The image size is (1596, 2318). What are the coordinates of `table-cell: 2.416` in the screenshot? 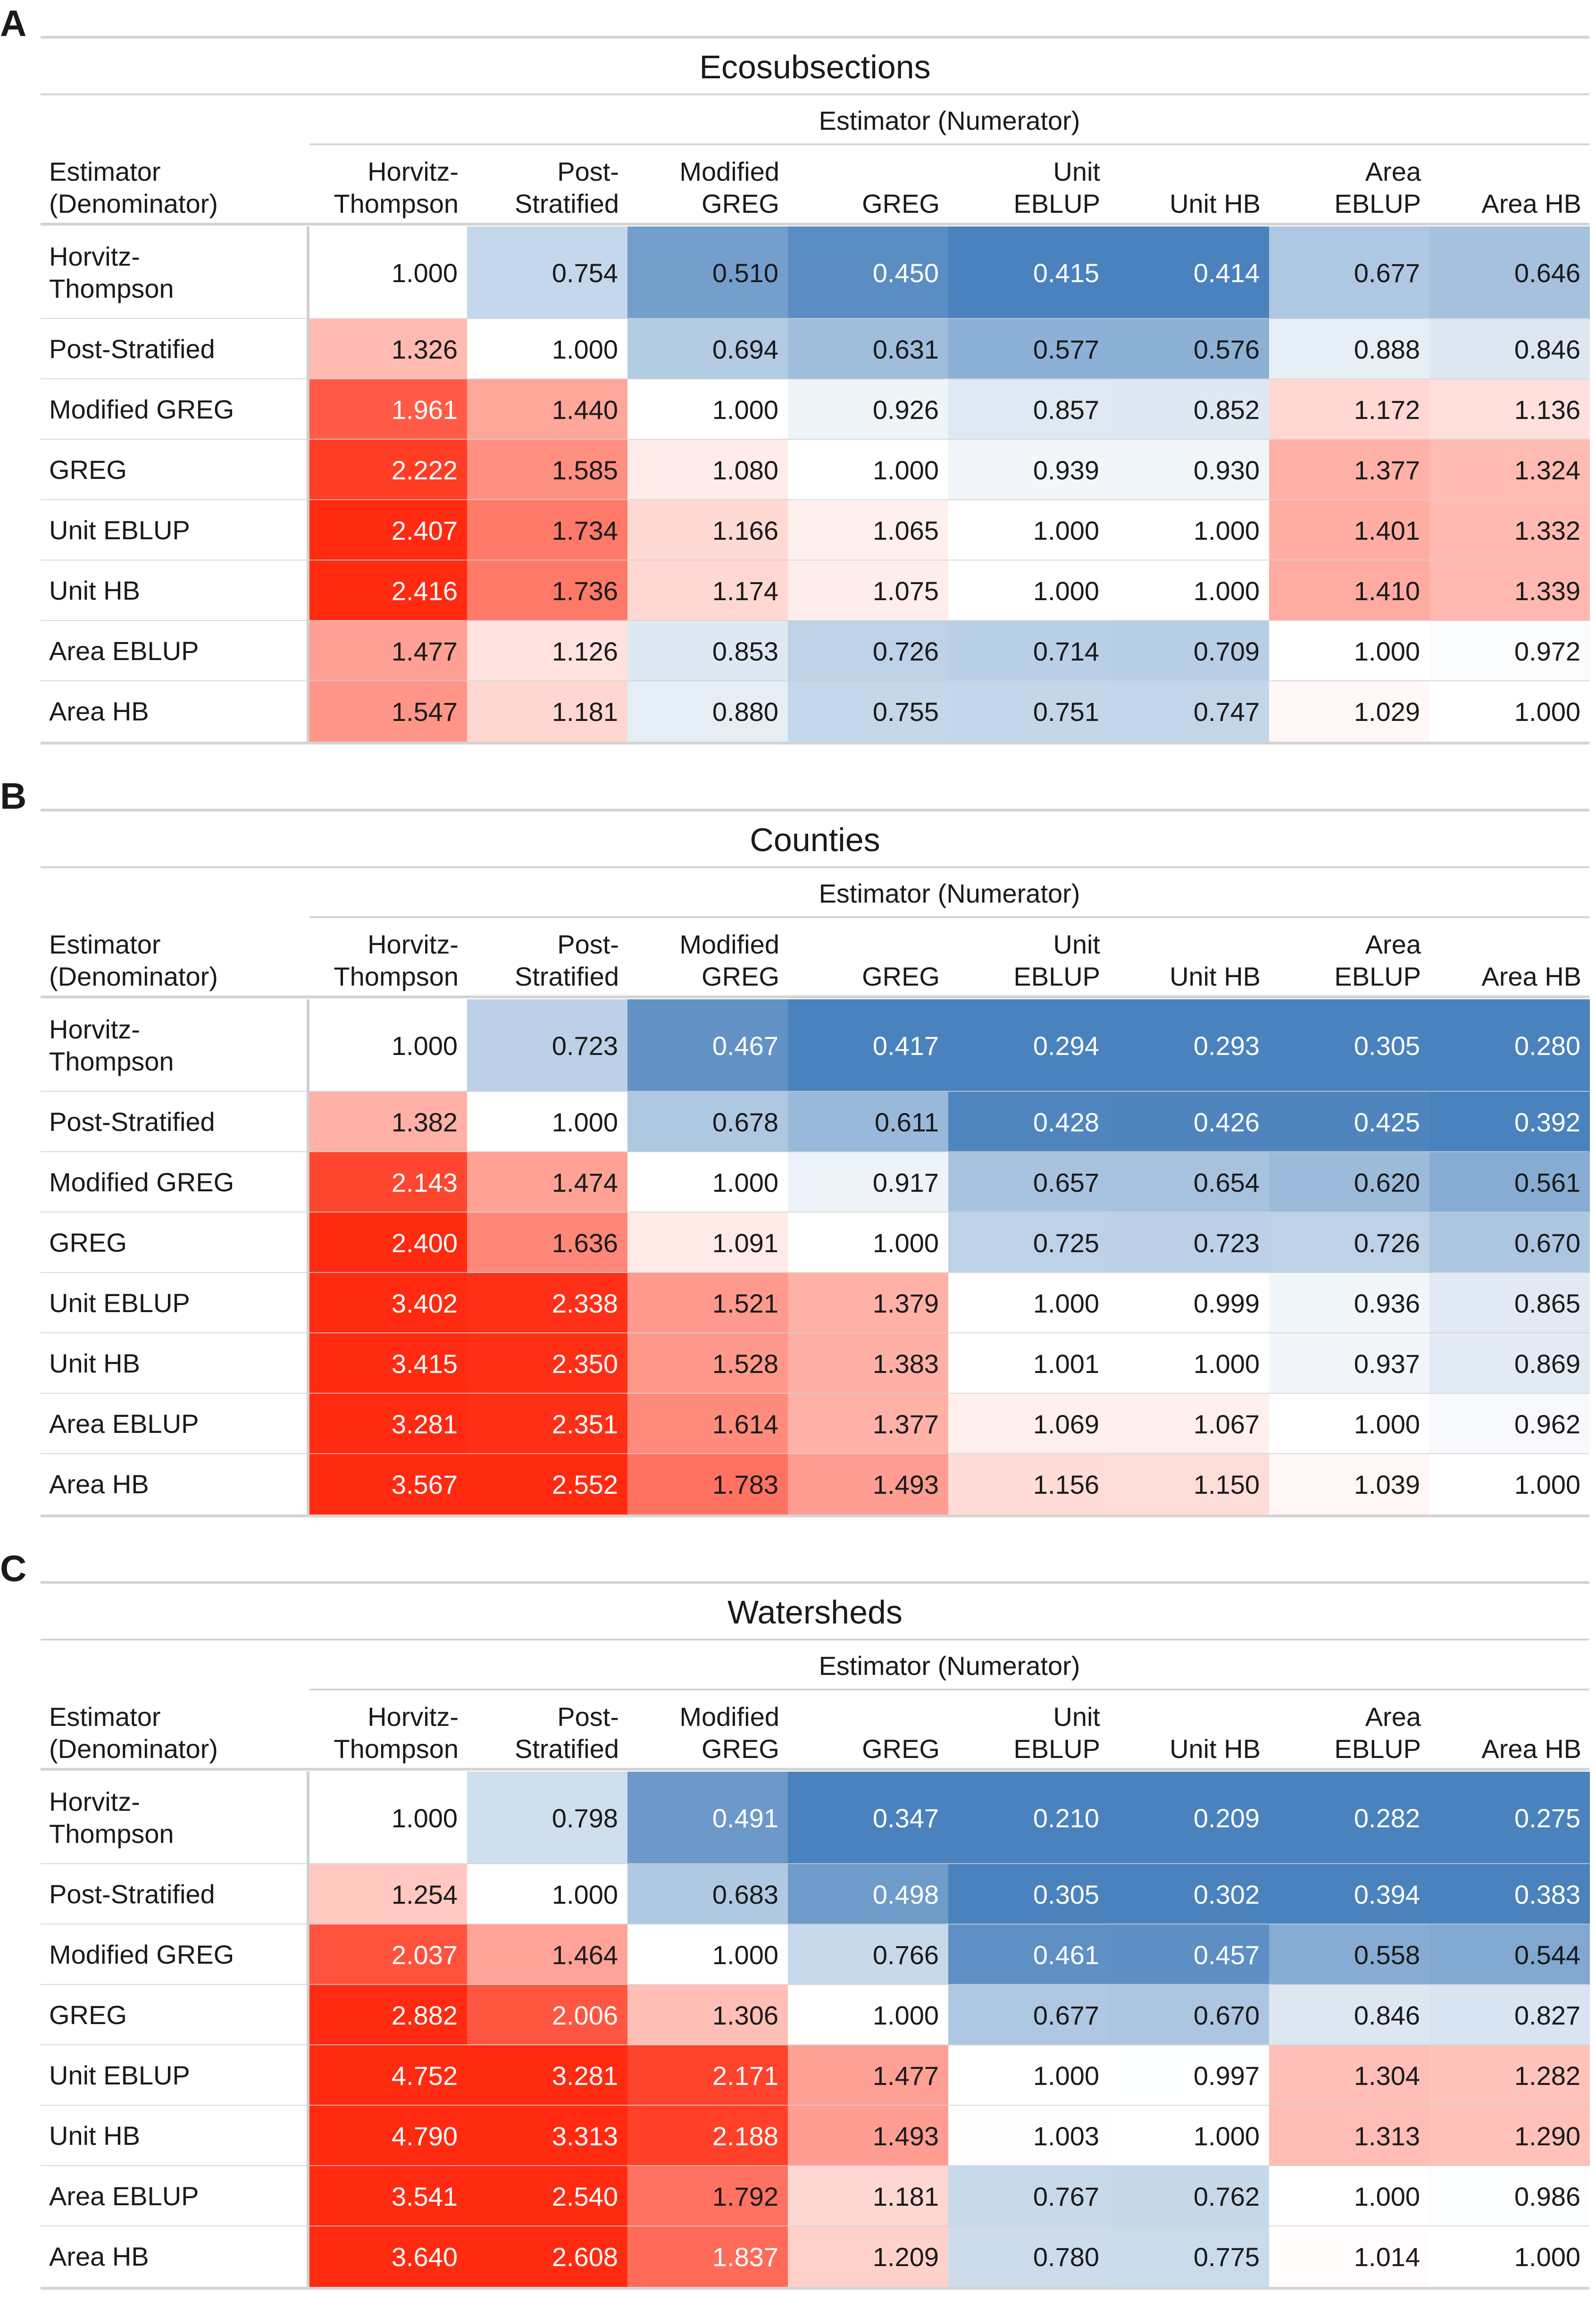 It's located at (387, 591).